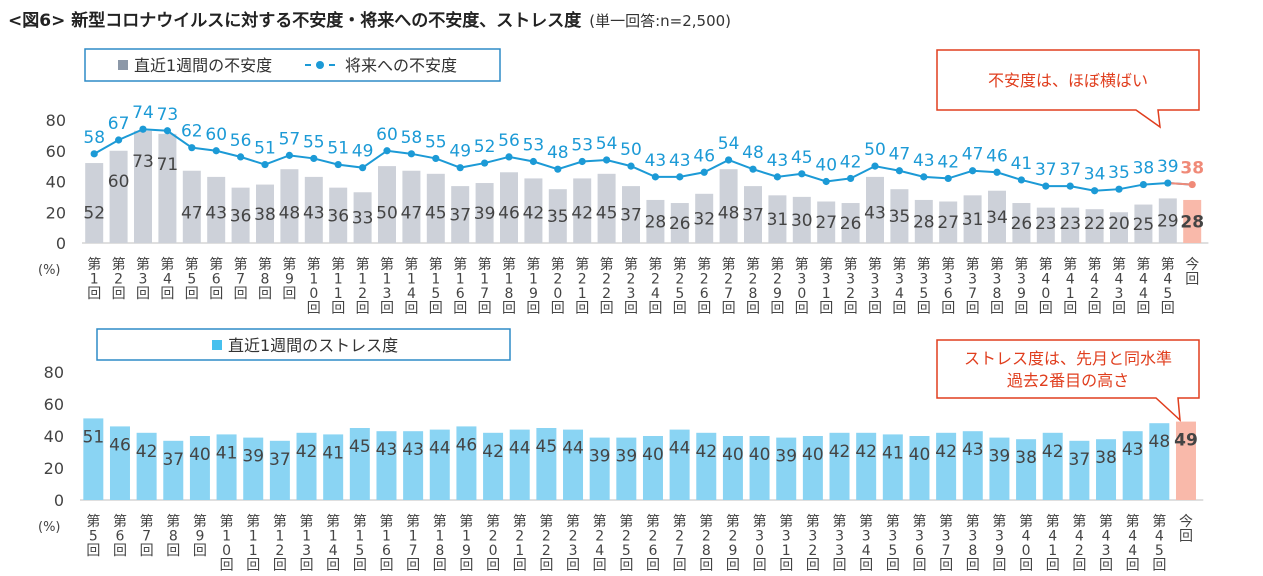  What do you see at coordinates (412, 213) in the screenshot?
I see `bar-data-label: 47` at bounding box center [412, 213].